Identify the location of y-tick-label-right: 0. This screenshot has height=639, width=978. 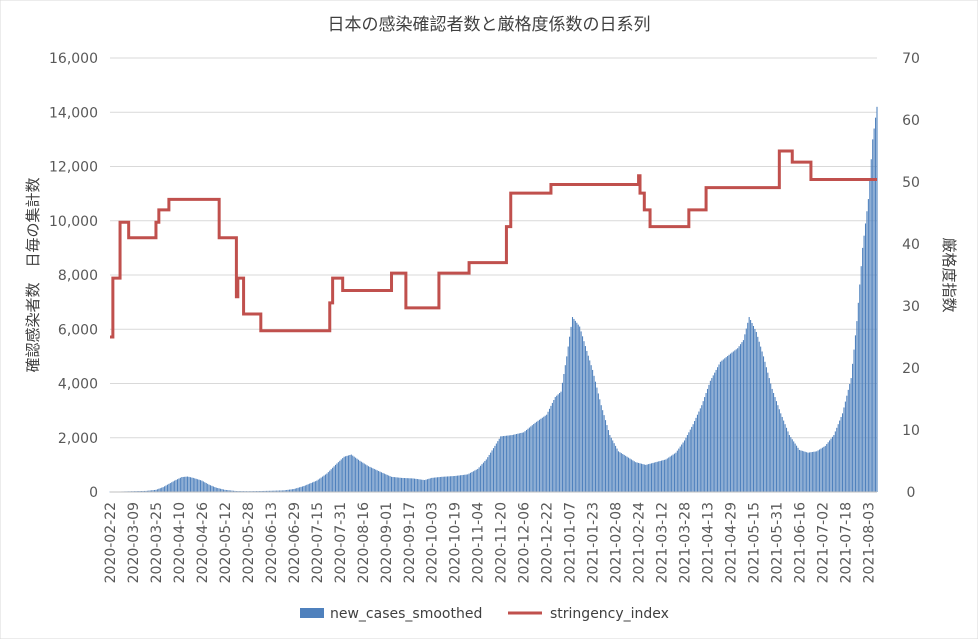
(911, 493).